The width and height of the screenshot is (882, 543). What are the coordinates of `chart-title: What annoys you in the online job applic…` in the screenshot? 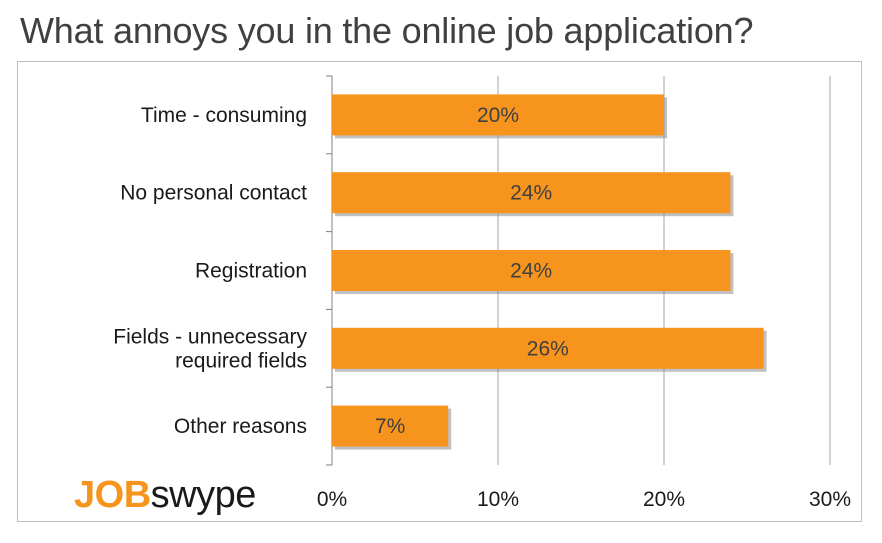 It's located at (387, 30).